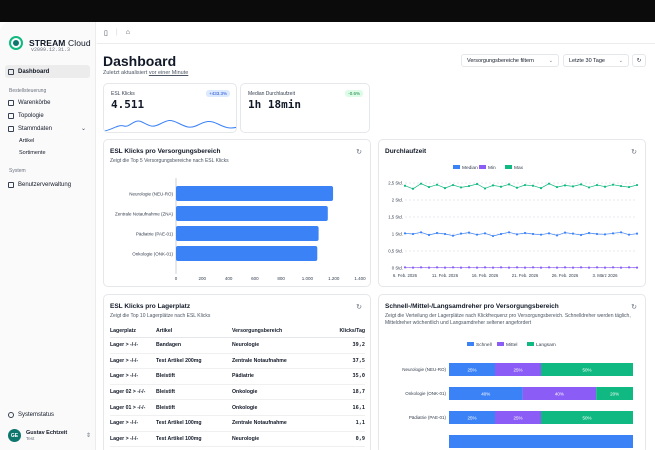  Describe the element at coordinates (34, 102) in the screenshot. I see `sidebar-item-label: Warenkörbe` at that location.